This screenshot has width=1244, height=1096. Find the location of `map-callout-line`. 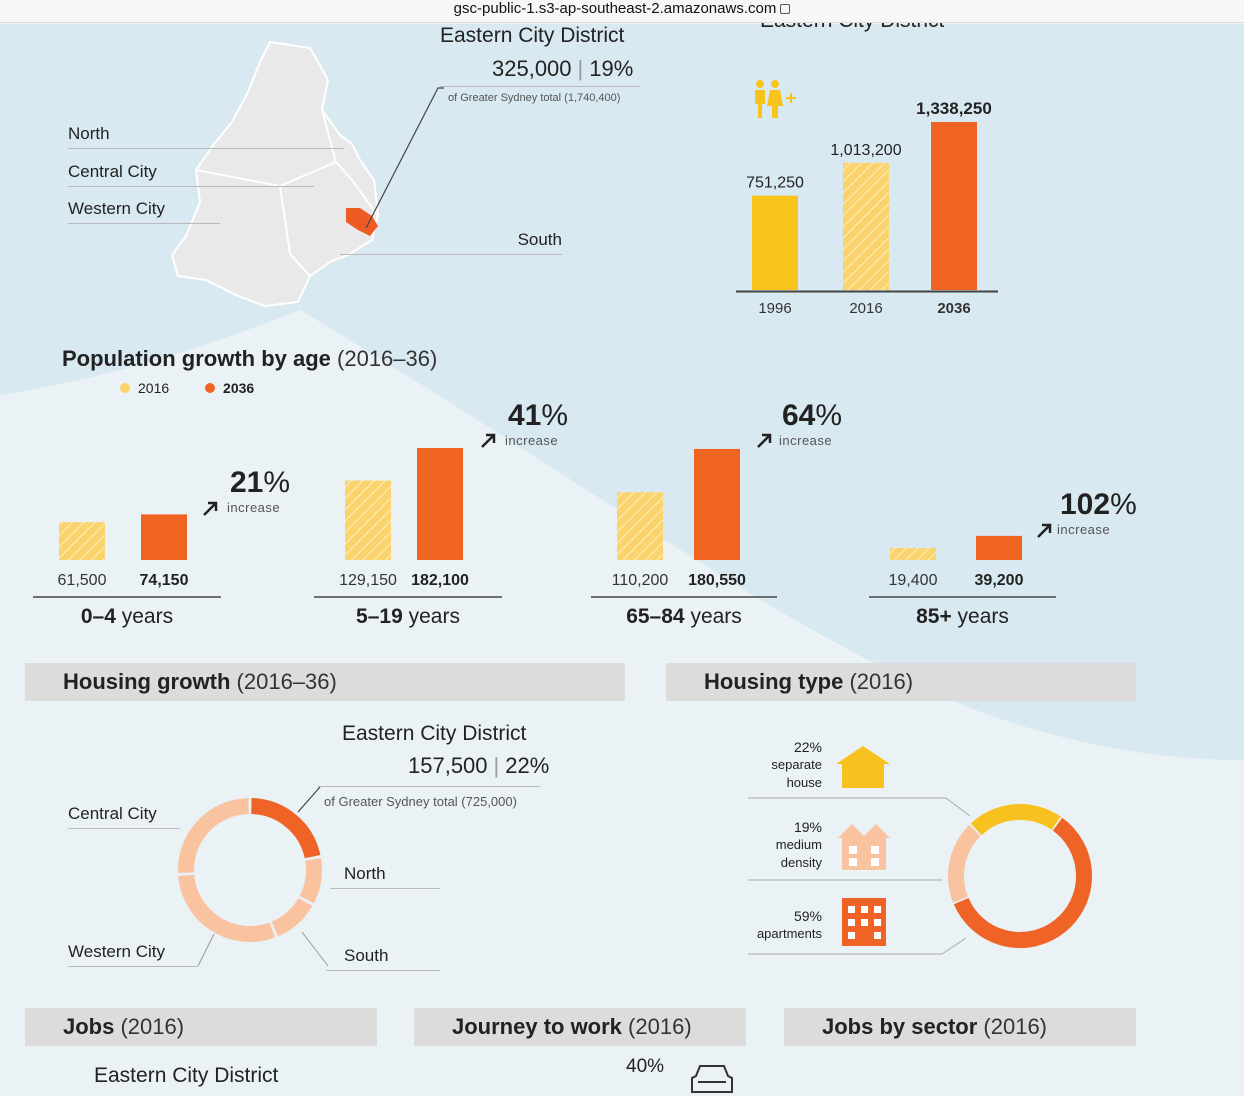

map-callout-line is located at coordinates (404, 158).